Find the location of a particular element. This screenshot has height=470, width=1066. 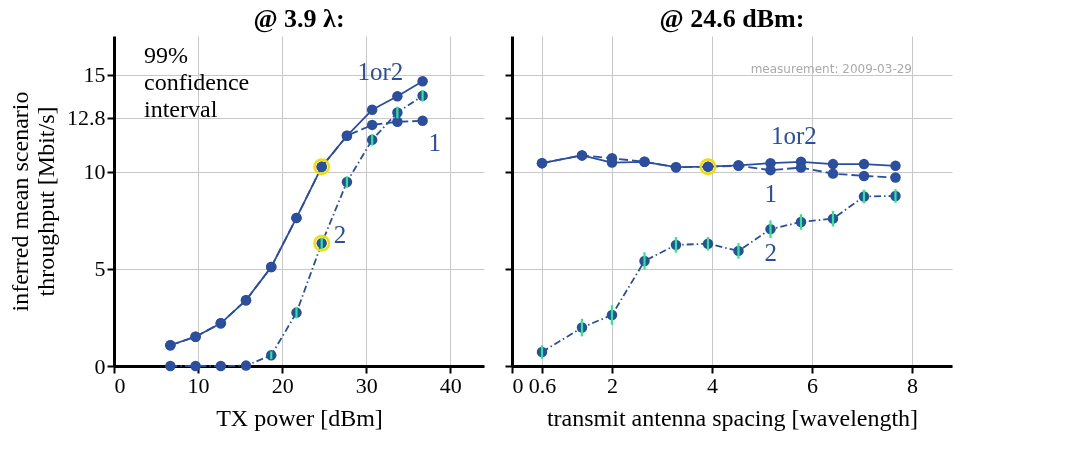

chart-title: @ 24.6 dBm: is located at coordinates (732, 18).